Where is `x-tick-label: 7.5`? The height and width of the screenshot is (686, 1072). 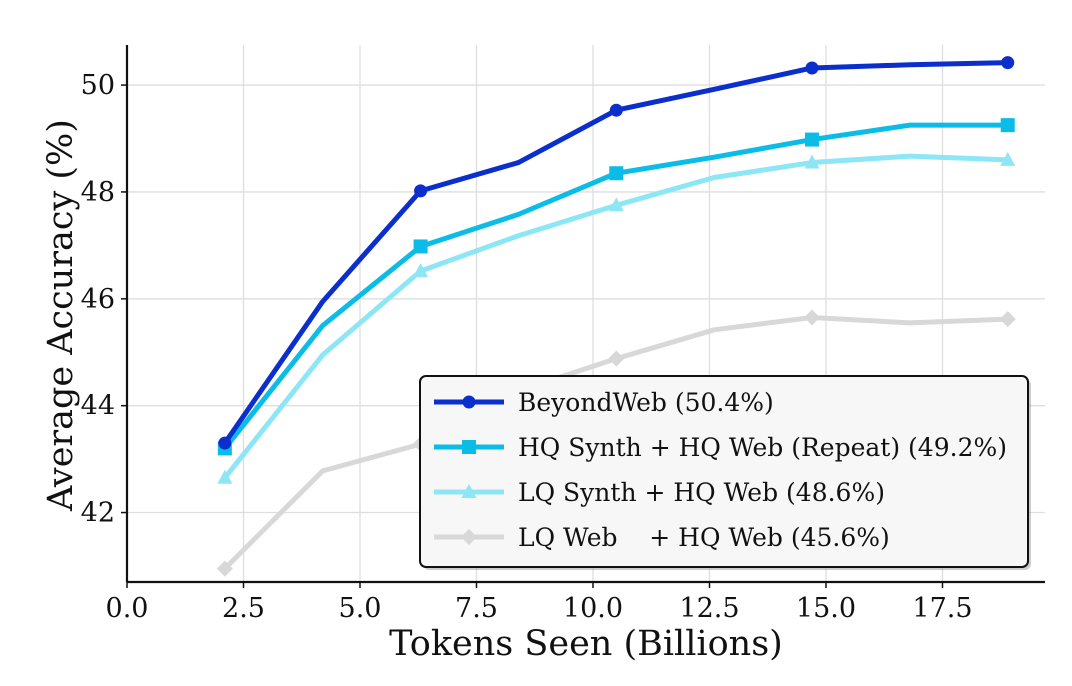
x-tick-label: 7.5 is located at coordinates (476, 608).